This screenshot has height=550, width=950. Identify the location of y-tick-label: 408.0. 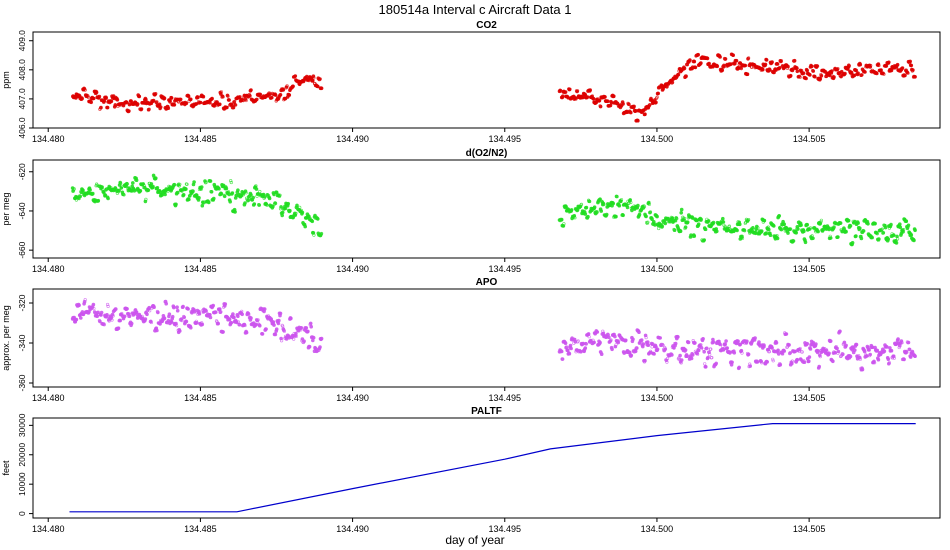
(22, 70).